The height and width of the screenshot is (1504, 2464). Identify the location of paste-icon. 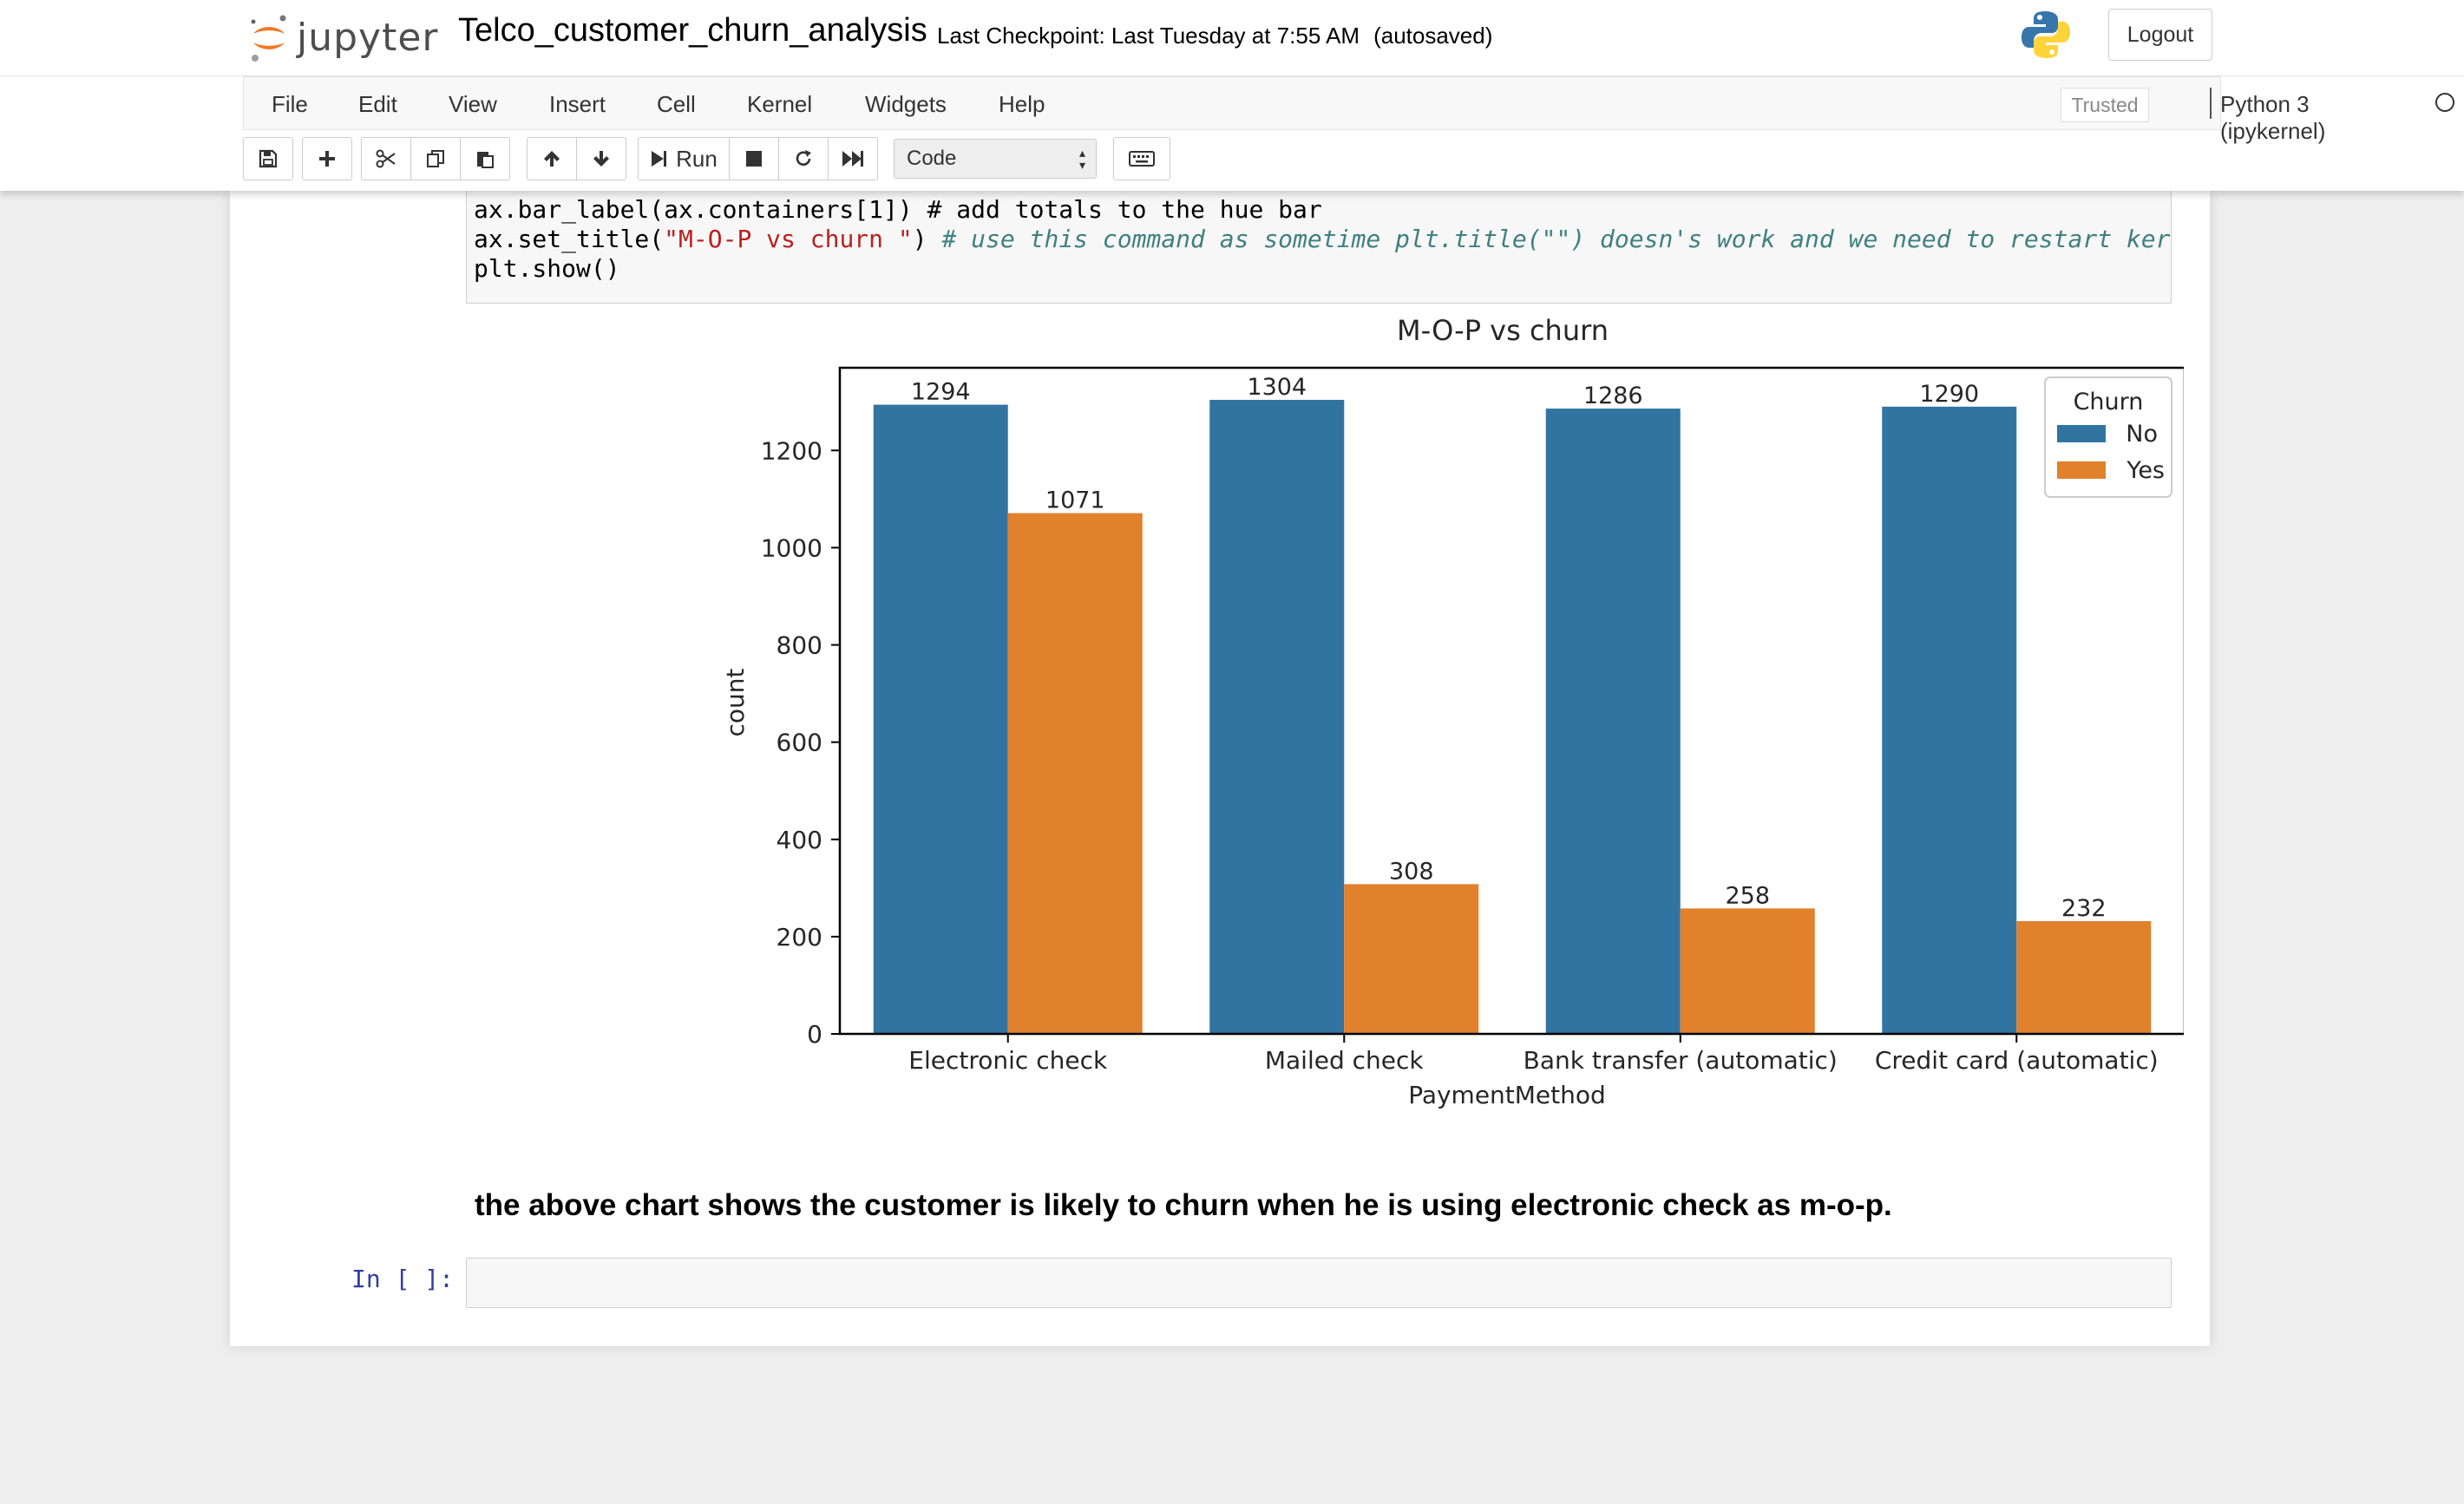
(485, 160).